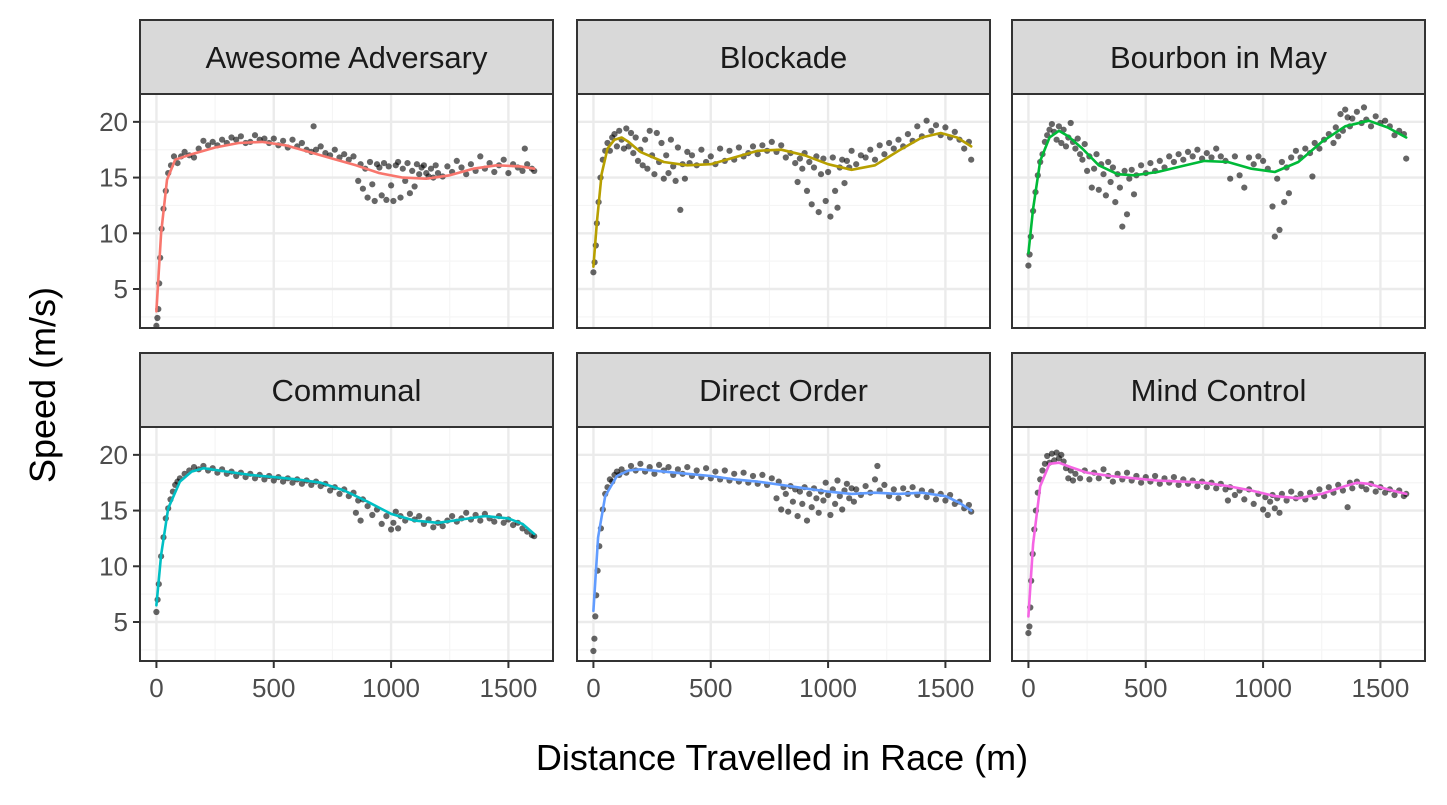 The height and width of the screenshot is (805, 1447). What do you see at coordinates (345, 536) in the screenshot?
I see `smooth-line-communal` at bounding box center [345, 536].